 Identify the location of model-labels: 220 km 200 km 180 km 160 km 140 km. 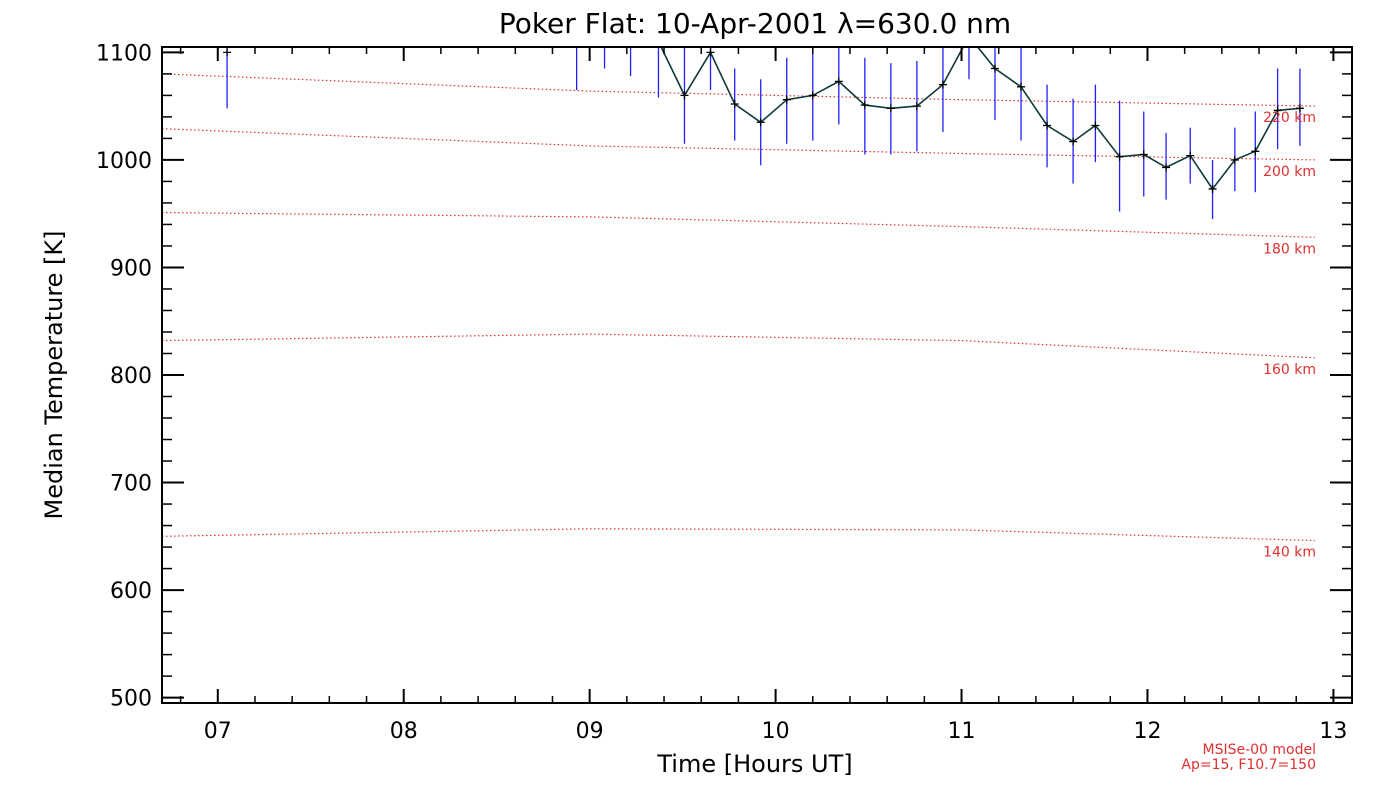
(1289, 335).